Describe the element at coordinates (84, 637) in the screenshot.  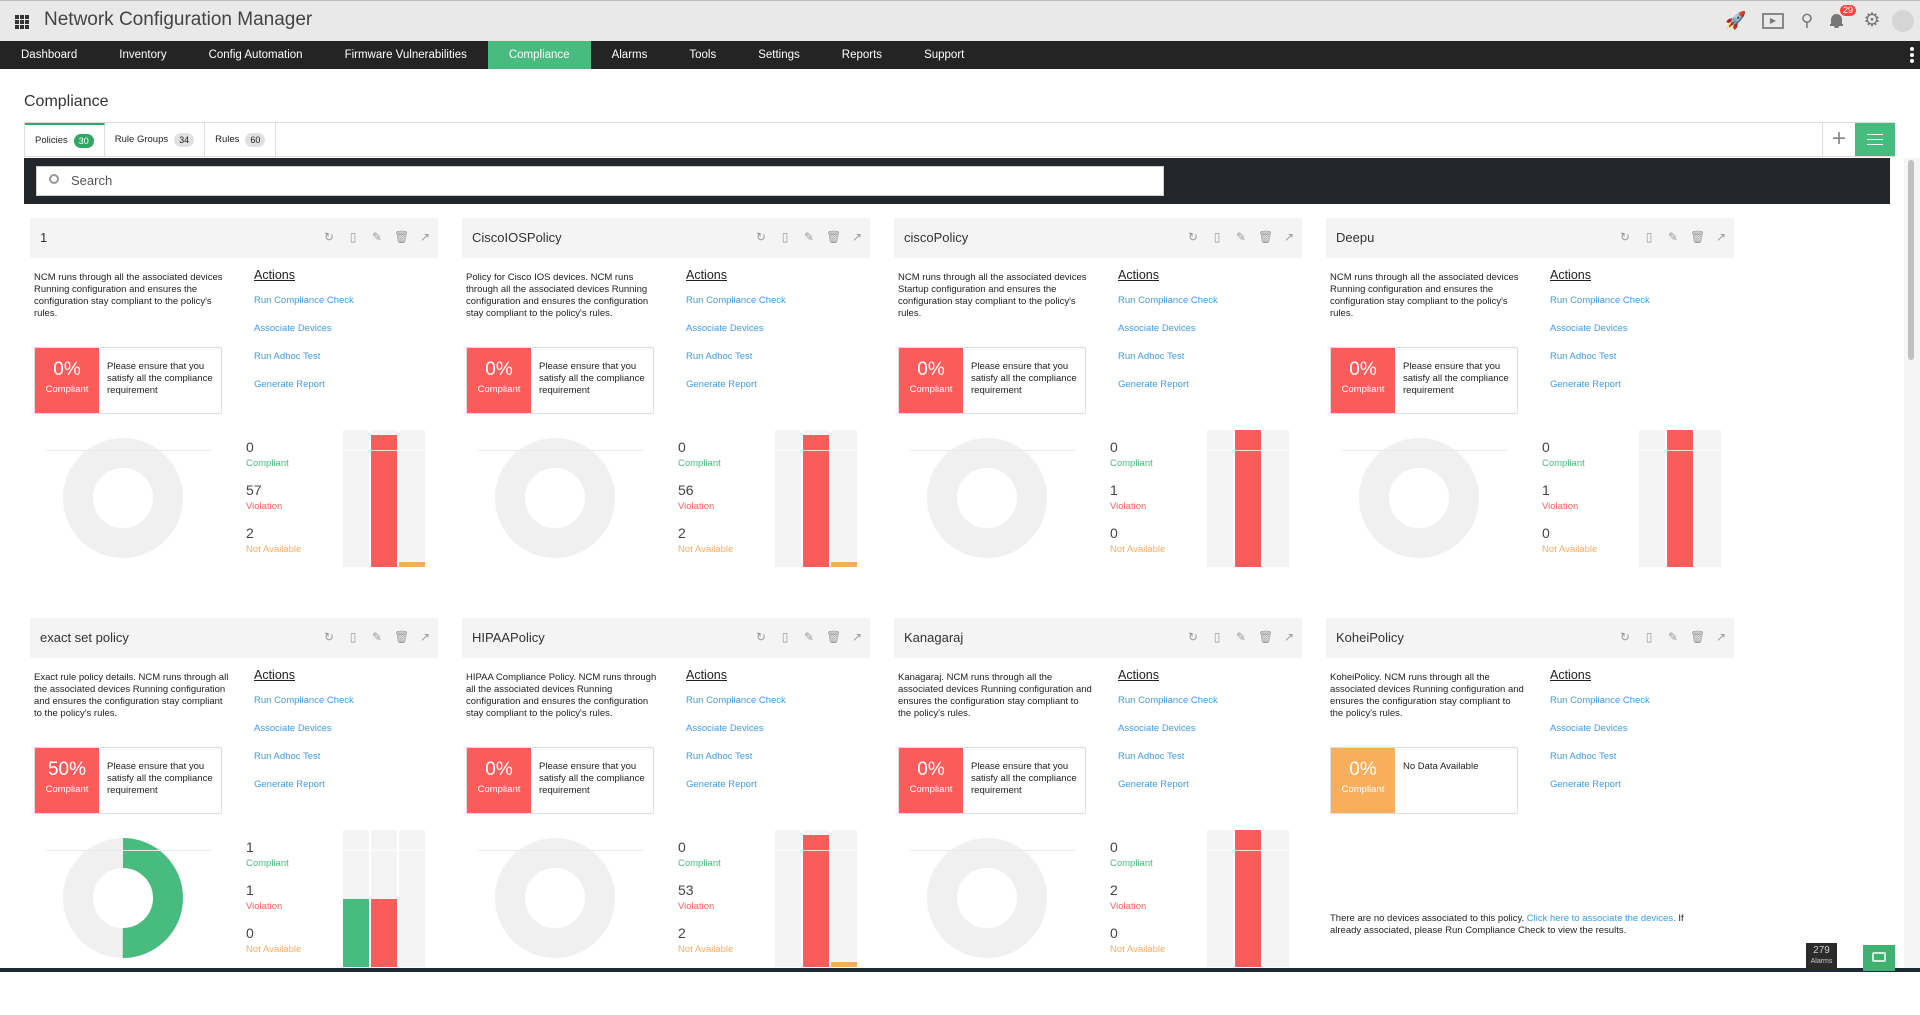
I see `policy-name: exact set policy` at that location.